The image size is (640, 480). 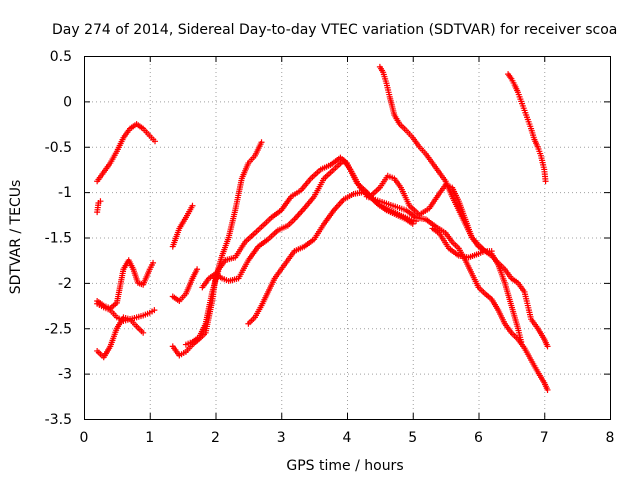 What do you see at coordinates (281, 438) in the screenshot?
I see `x-tick-label: 3` at bounding box center [281, 438].